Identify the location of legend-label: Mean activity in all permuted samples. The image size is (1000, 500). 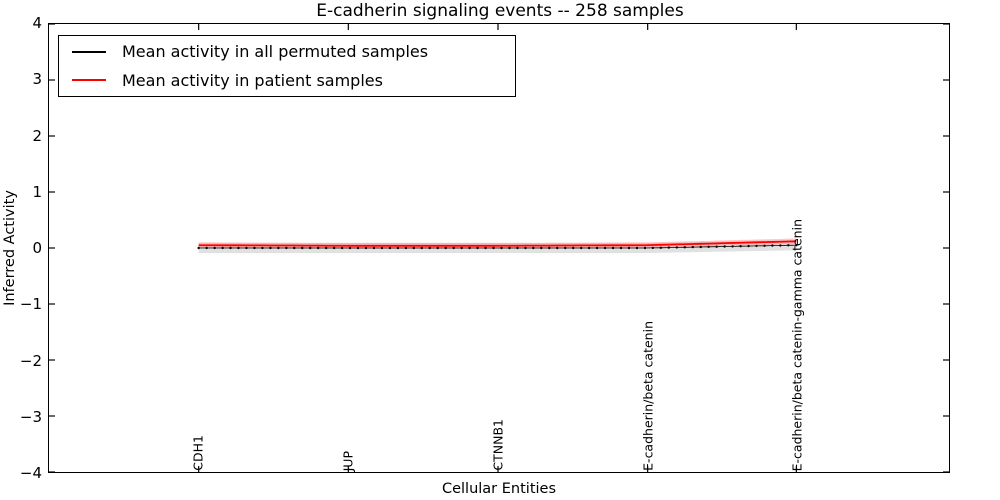
(275, 52).